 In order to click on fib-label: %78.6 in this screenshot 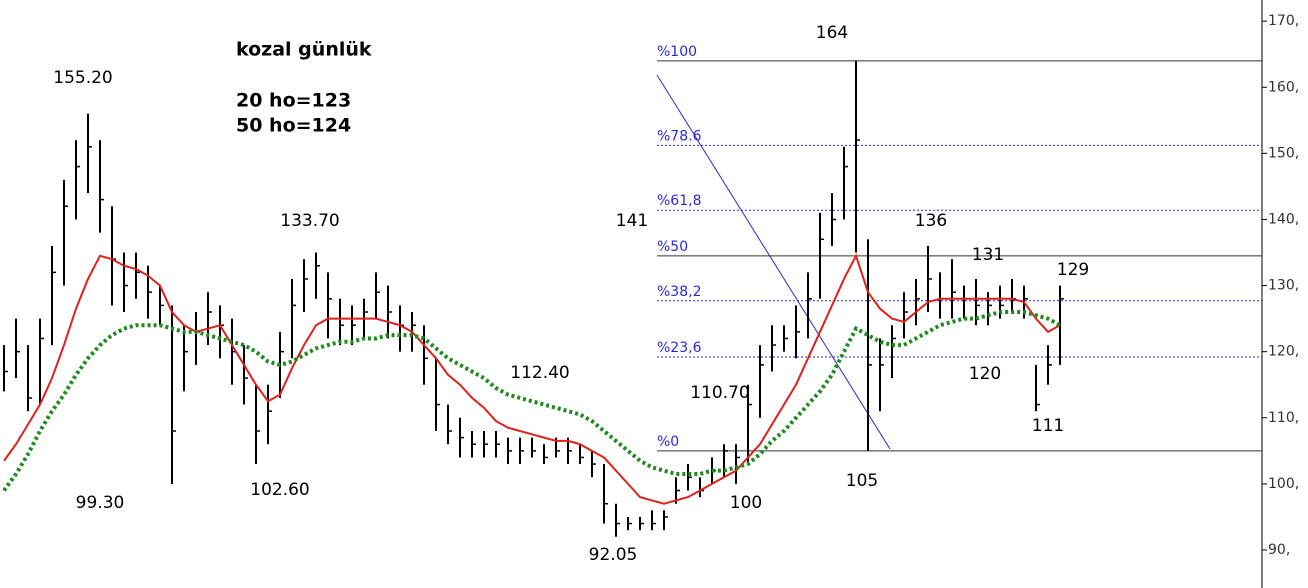, I will do `click(679, 136)`.